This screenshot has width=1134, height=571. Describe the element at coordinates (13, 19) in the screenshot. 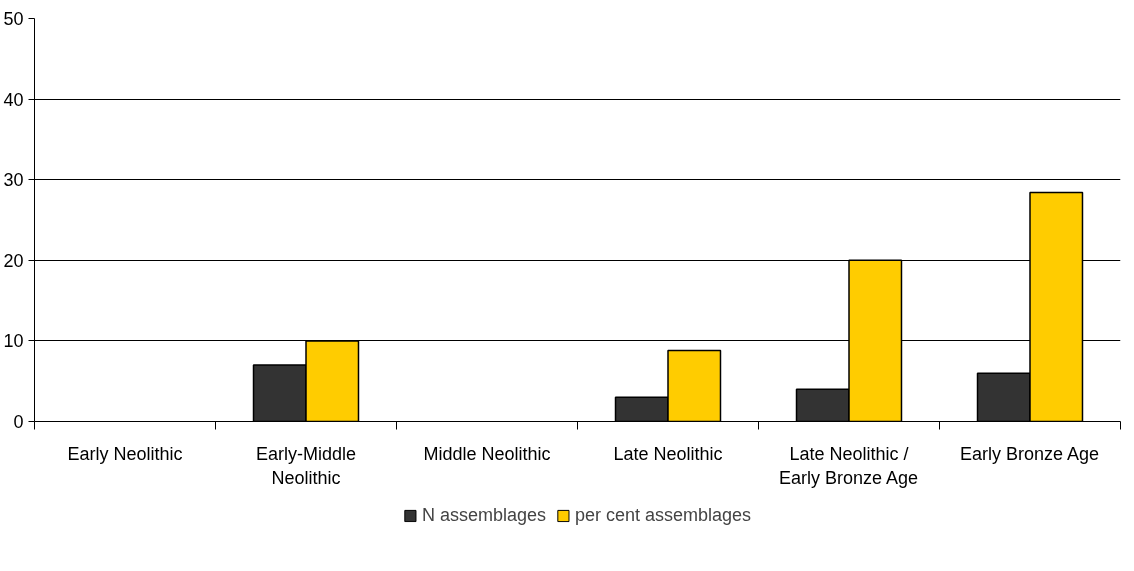

I see `y-tick-label: 50` at that location.